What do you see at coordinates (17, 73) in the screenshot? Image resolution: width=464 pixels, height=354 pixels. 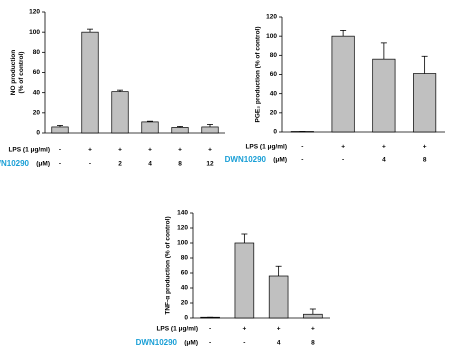 I see `y-axis-label: NO production(% of control)` at bounding box center [17, 73].